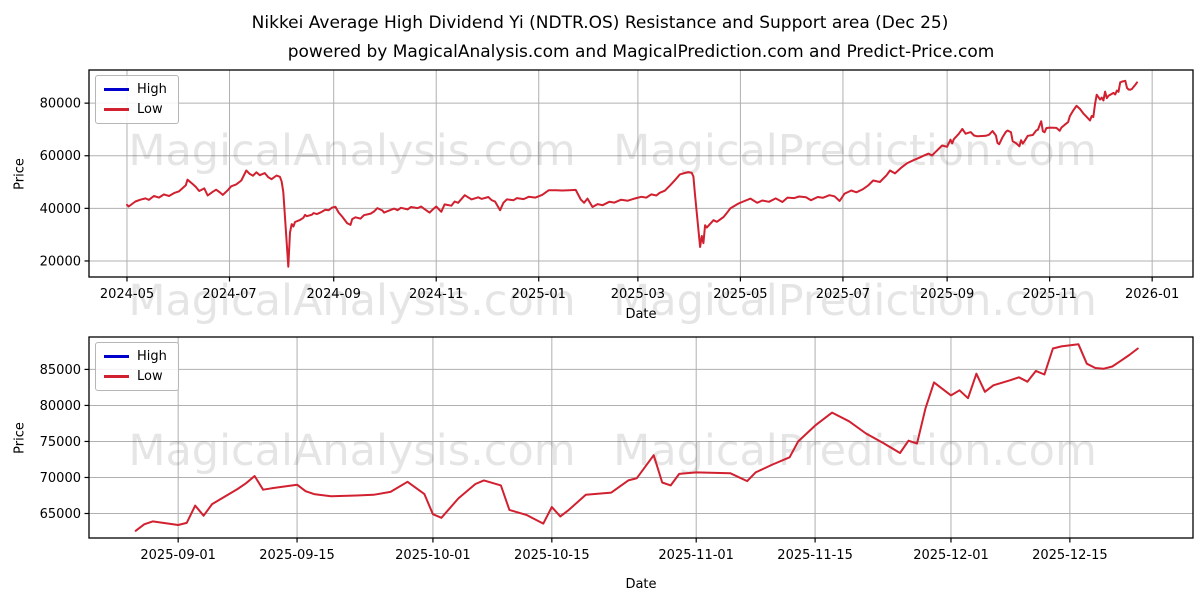 The image size is (1200, 600). Describe the element at coordinates (60, 261) in the screenshot. I see `y-tick-label: 20000` at that location.